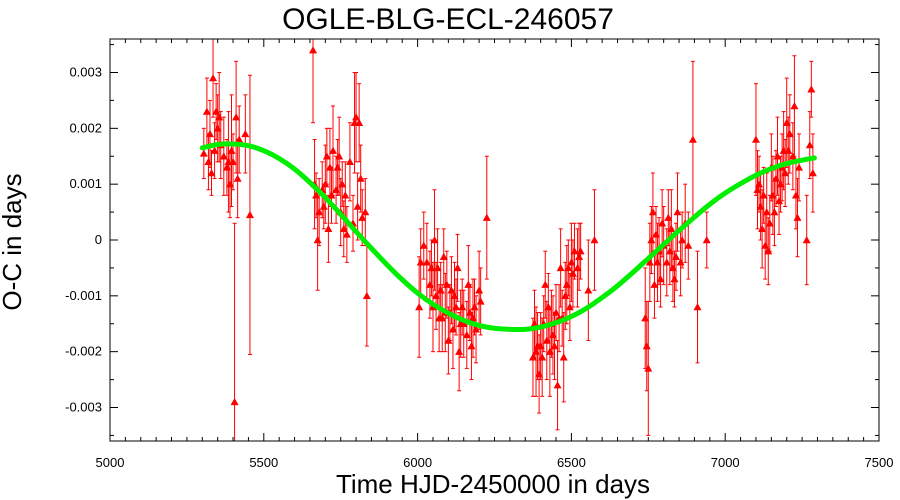 This screenshot has height=500, width=900. Describe the element at coordinates (83, 351) in the screenshot. I see `y-tick-label: -0.002` at that location.